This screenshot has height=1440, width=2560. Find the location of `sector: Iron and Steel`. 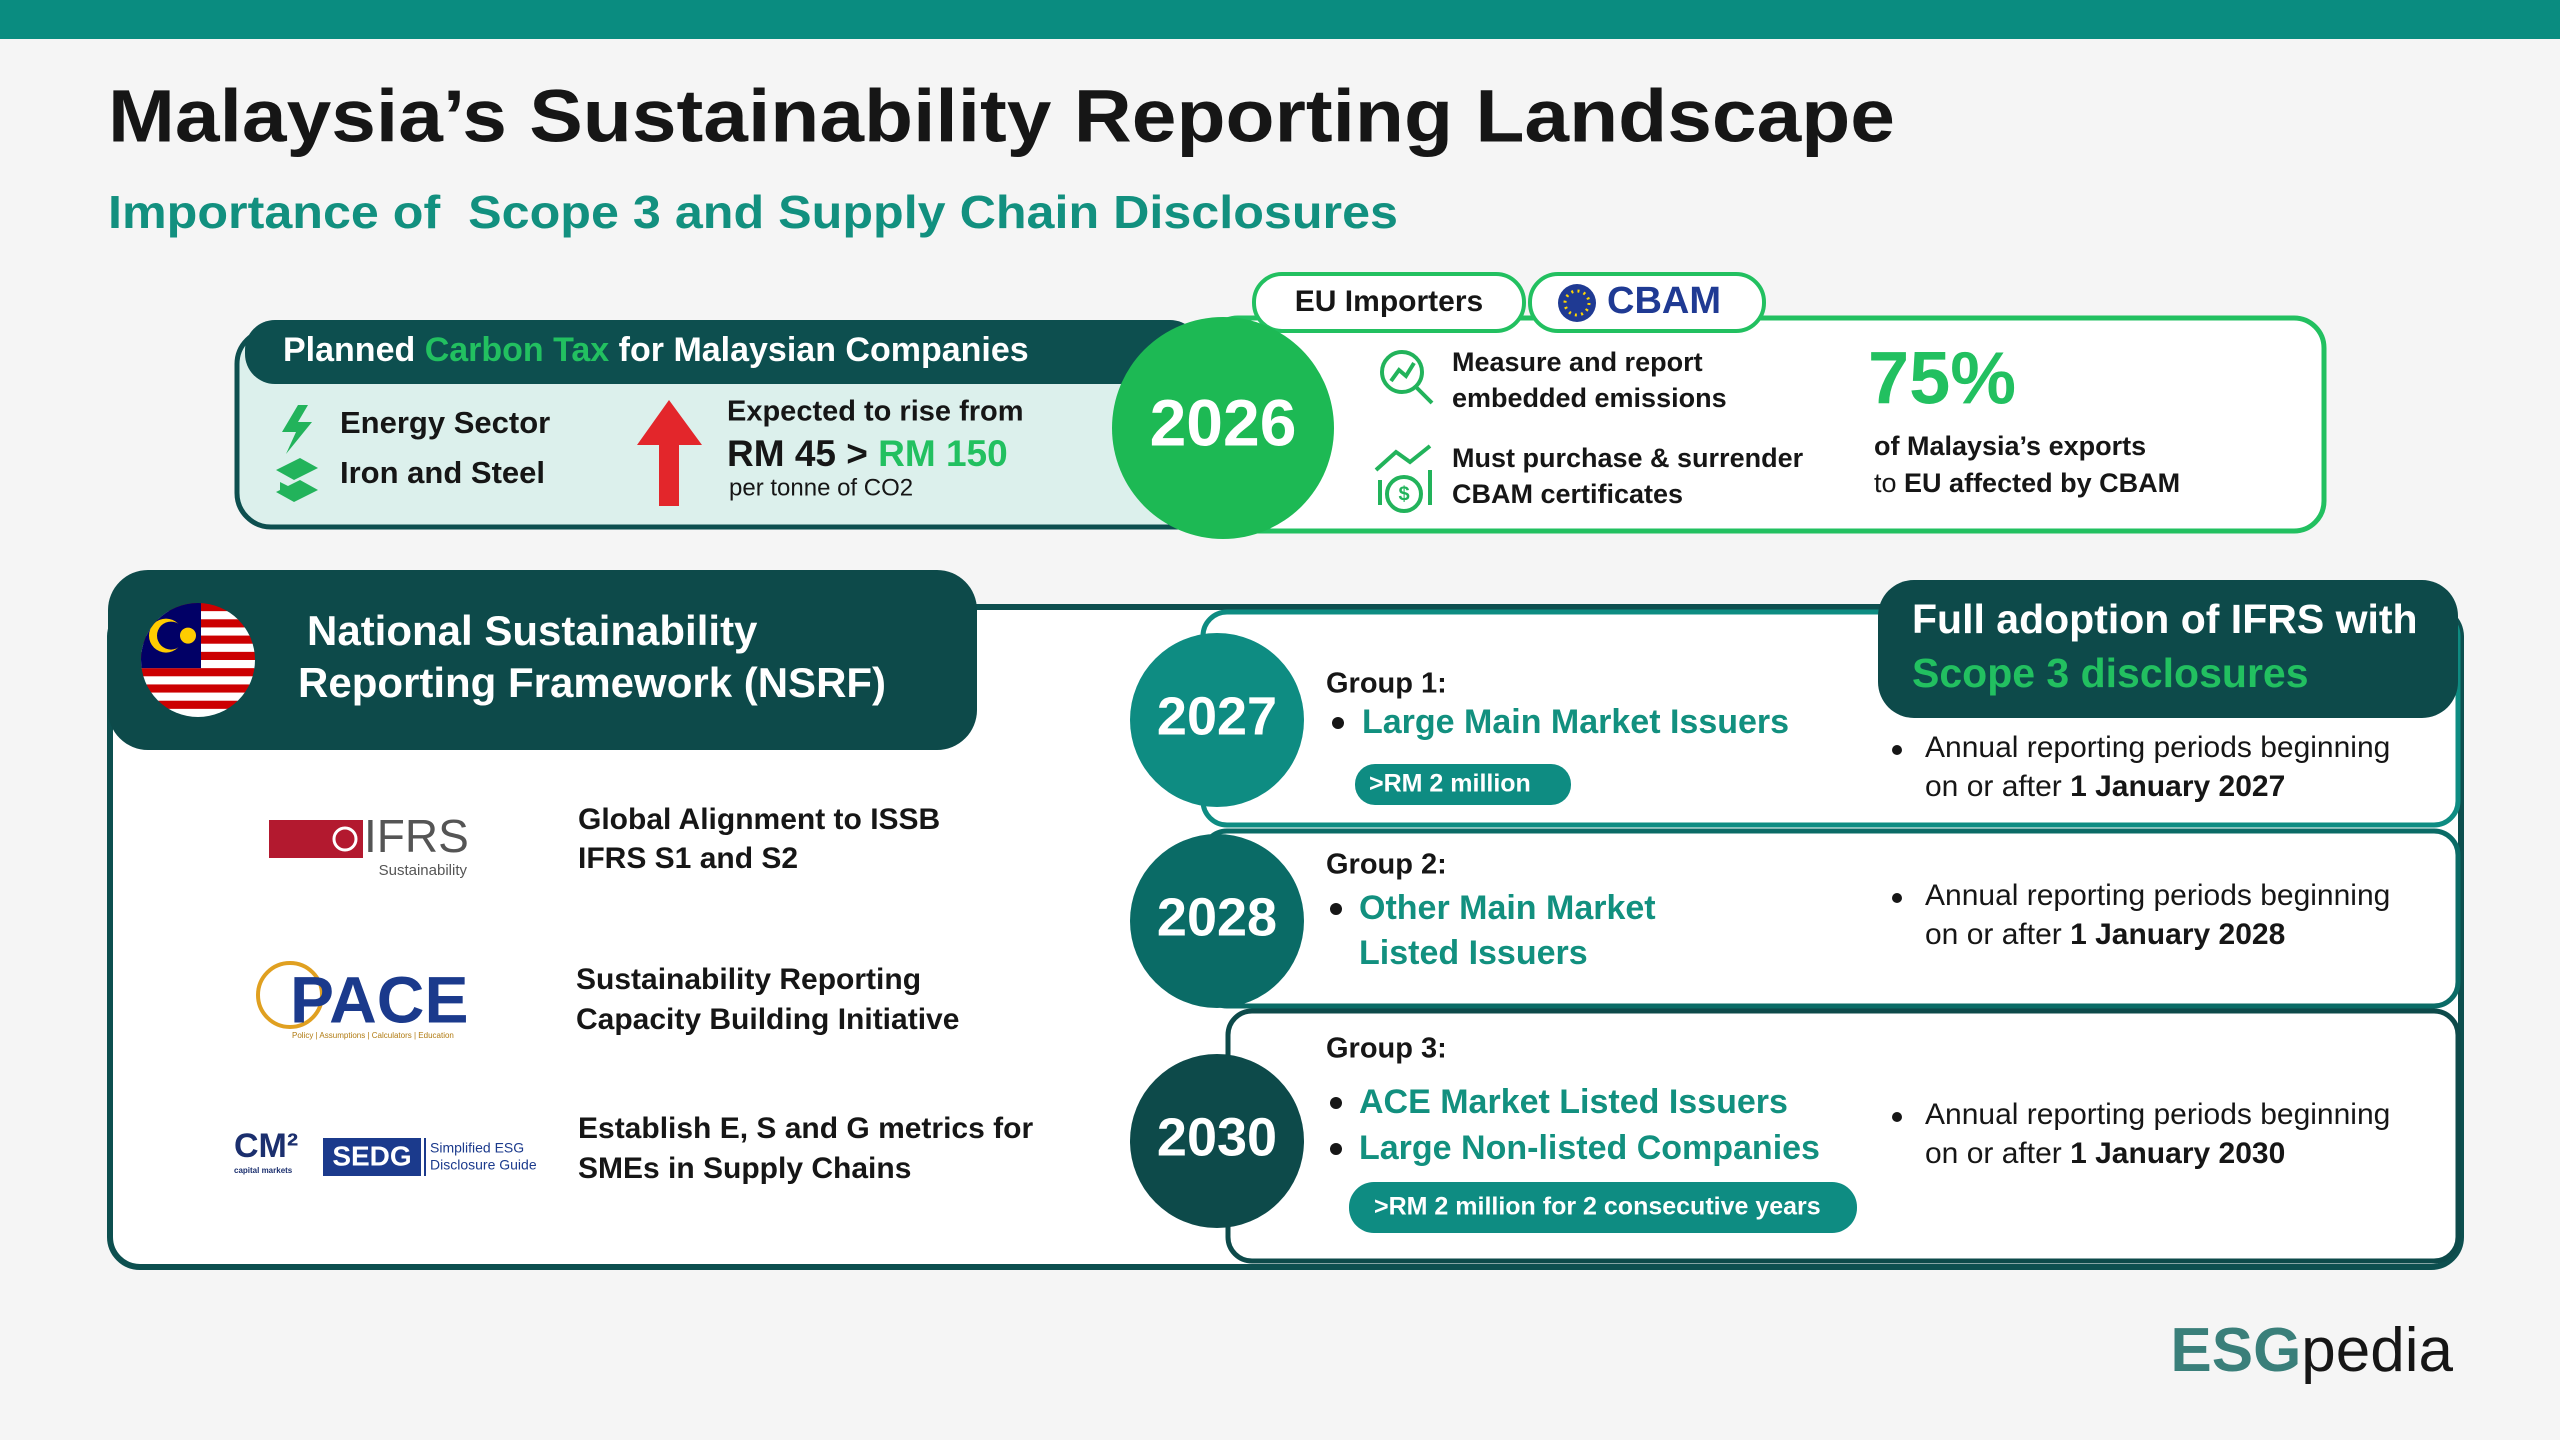

sector: Iron and Steel is located at coordinates (442, 472).